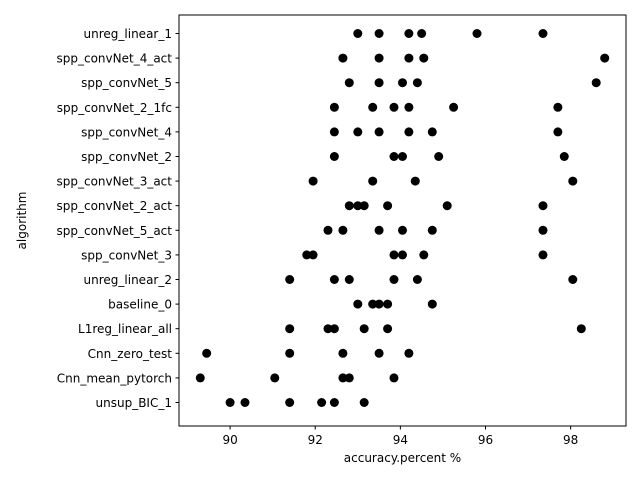 The height and width of the screenshot is (480, 640). Describe the element at coordinates (315, 440) in the screenshot. I see `x-tick-label: 92` at that location.